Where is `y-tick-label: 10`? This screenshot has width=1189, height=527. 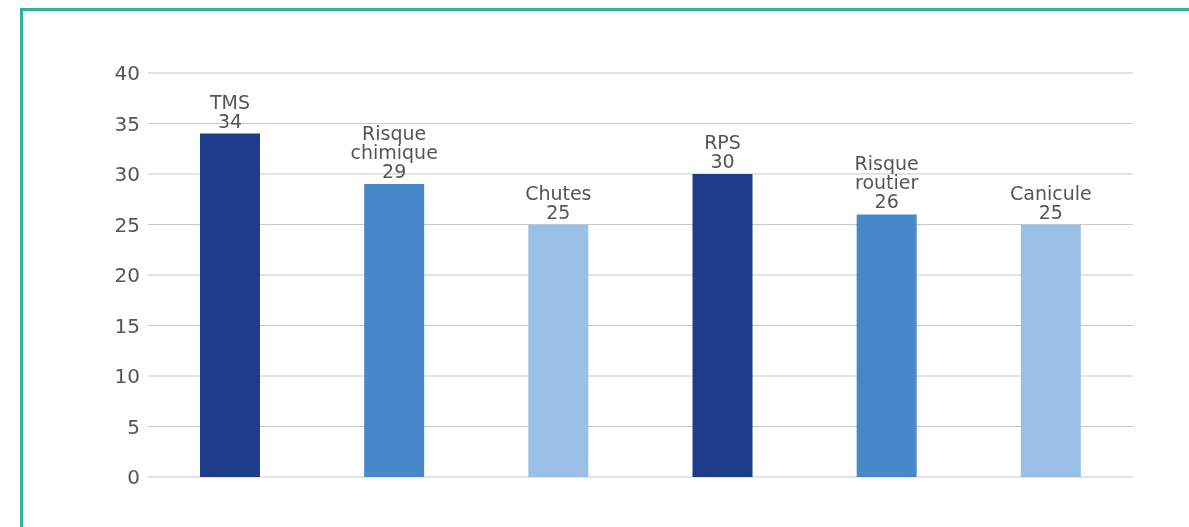 y-tick-label: 10 is located at coordinates (127, 376).